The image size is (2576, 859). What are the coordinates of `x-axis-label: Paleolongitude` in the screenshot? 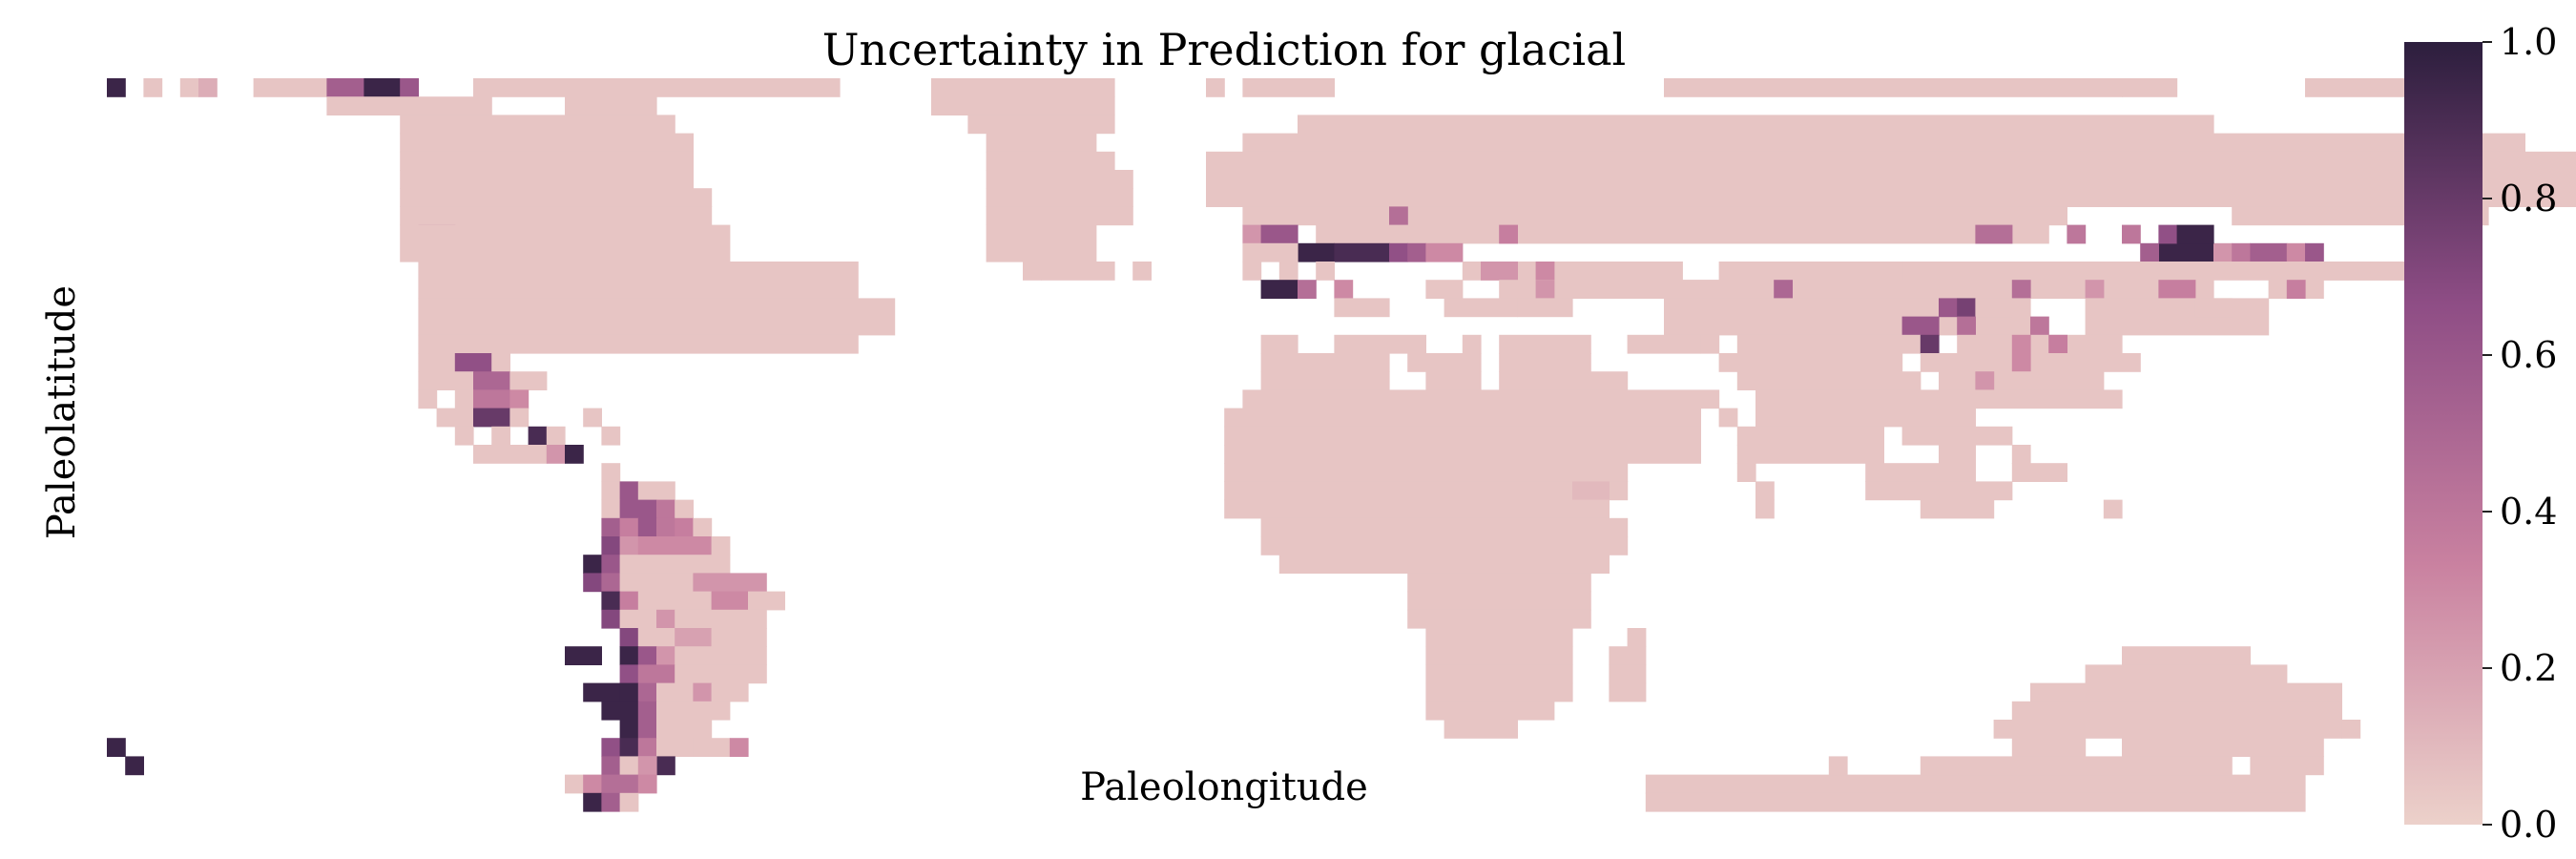 It's located at (1224, 787).